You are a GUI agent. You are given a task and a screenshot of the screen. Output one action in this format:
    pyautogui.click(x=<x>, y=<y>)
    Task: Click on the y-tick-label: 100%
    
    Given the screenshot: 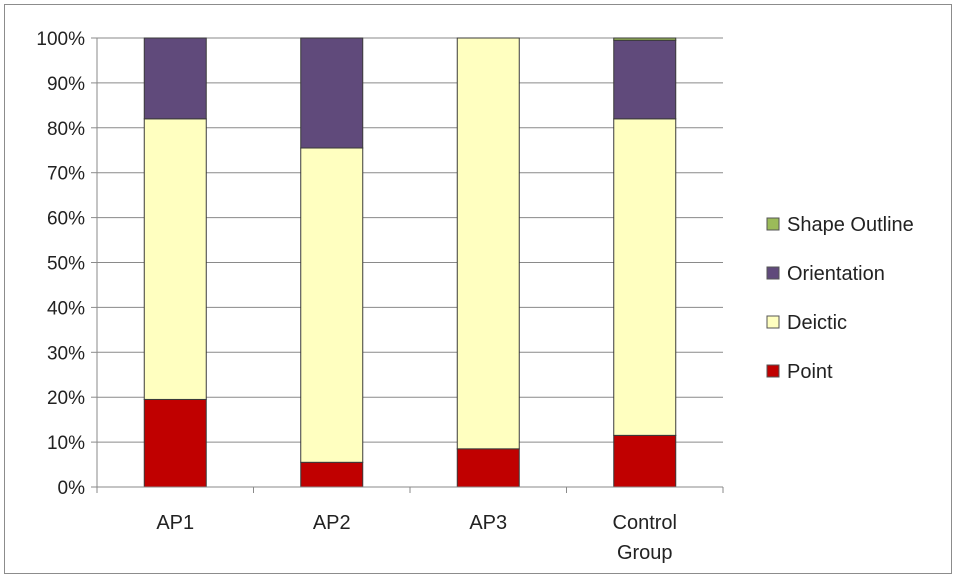 What is the action you would take?
    pyautogui.click(x=60, y=39)
    